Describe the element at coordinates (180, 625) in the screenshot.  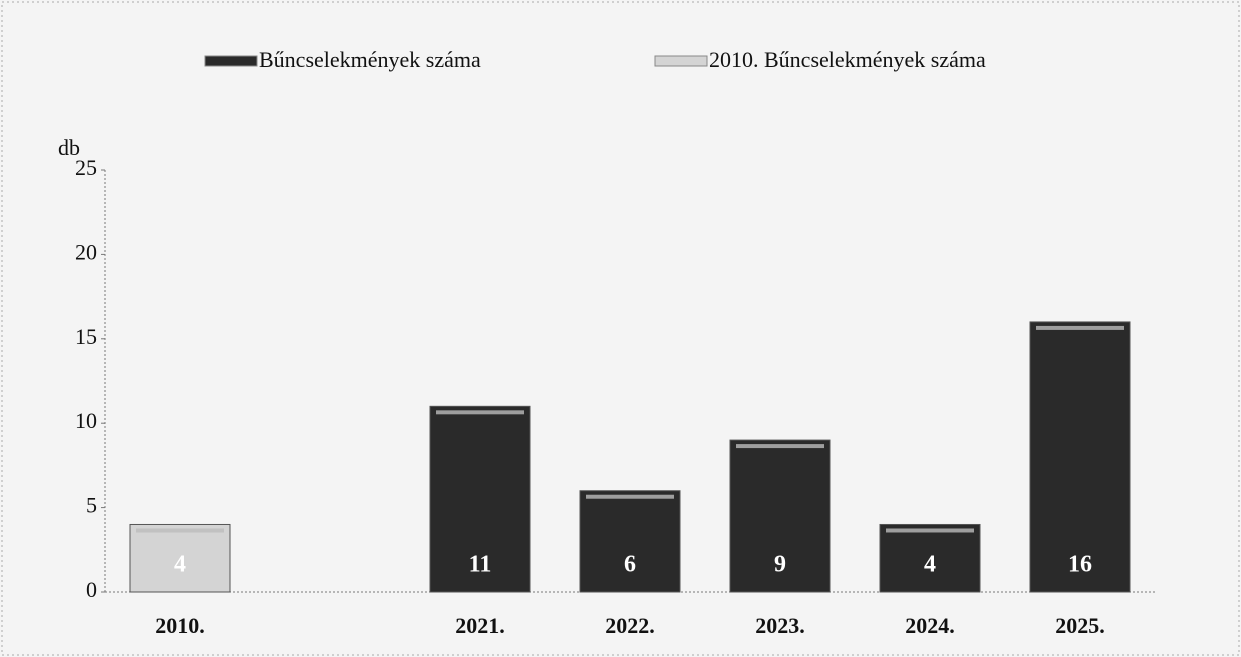
I see `x-tick-label: 2010.` at that location.